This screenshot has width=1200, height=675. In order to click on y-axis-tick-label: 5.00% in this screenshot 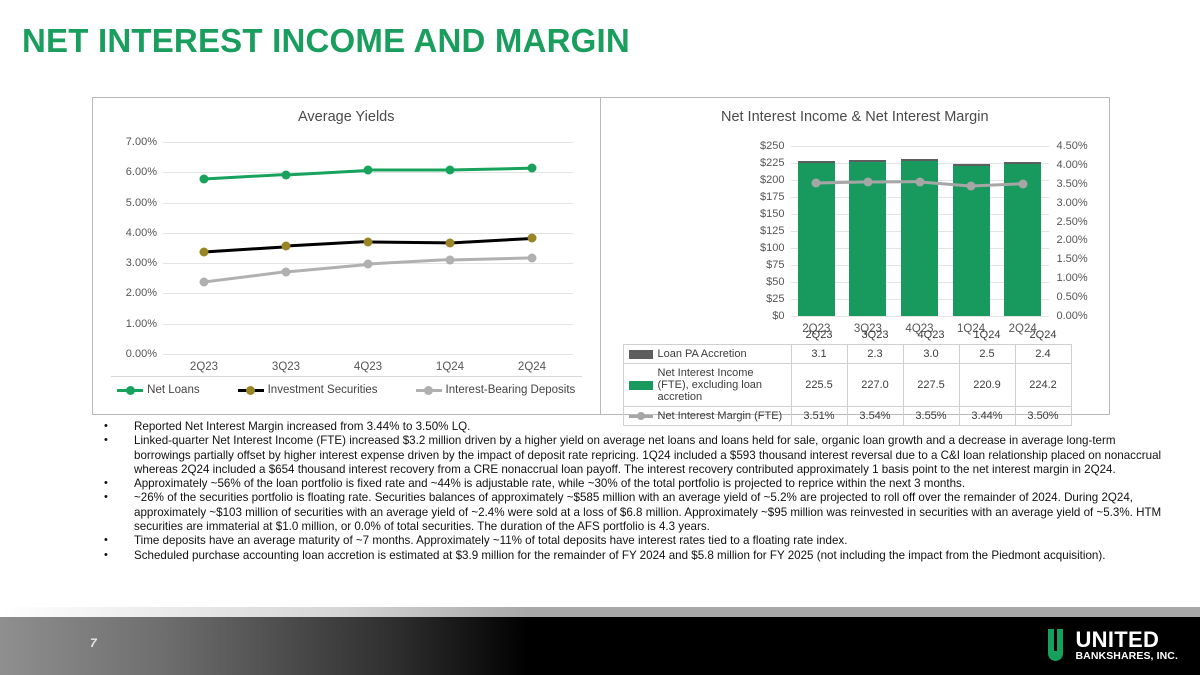, I will do `click(141, 202)`.